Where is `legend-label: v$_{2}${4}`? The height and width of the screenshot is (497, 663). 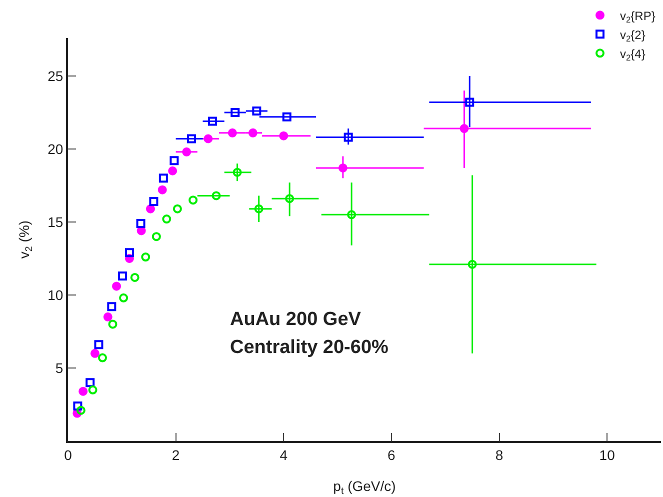
legend-label: v$_{2}${4} is located at coordinates (633, 54).